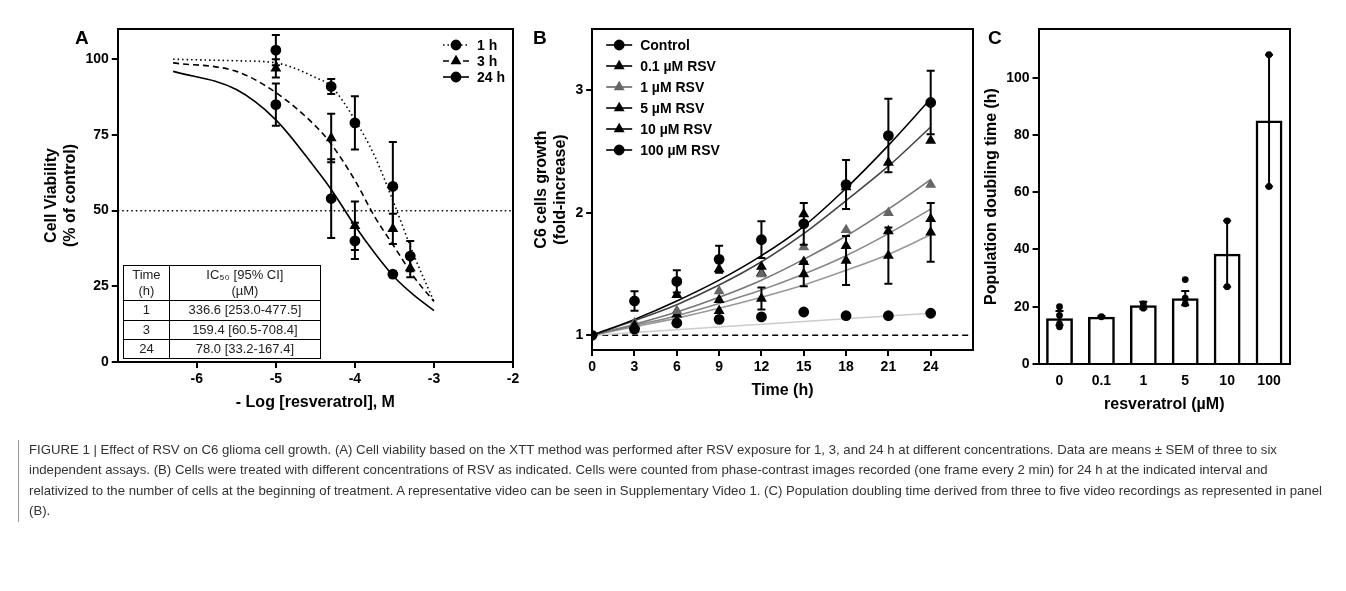 Image resolution: width=1346 pixels, height=591 pixels. I want to click on legend-label: 10 µM RSV, so click(676, 128).